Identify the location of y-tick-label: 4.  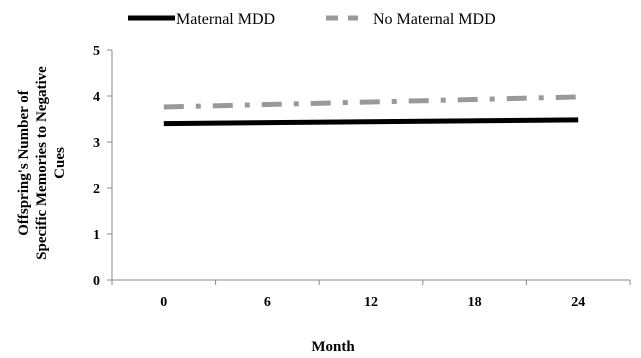
(96, 97).